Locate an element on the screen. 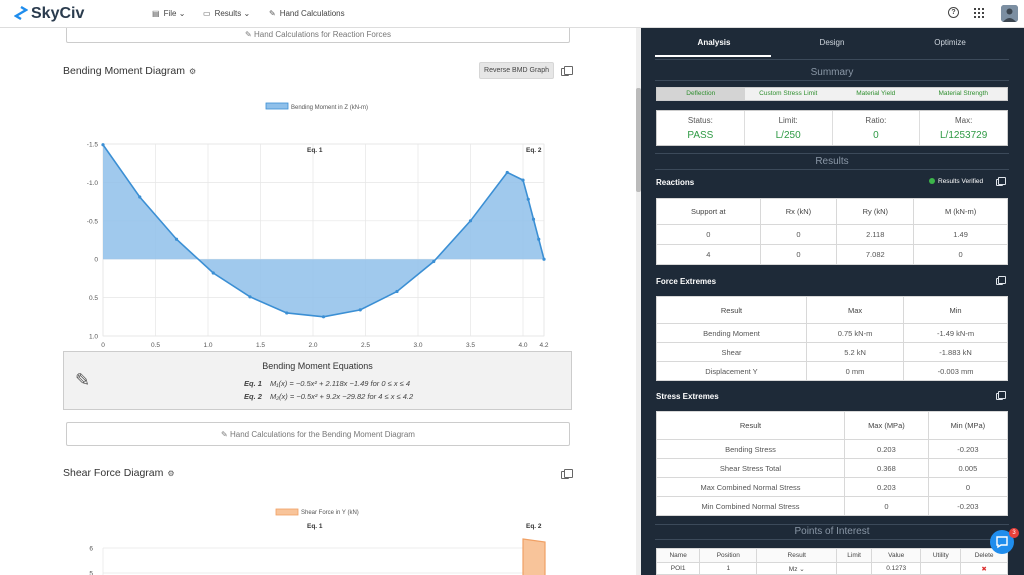 This screenshot has width=1024, height=575. status-label: Status: is located at coordinates (700, 120).